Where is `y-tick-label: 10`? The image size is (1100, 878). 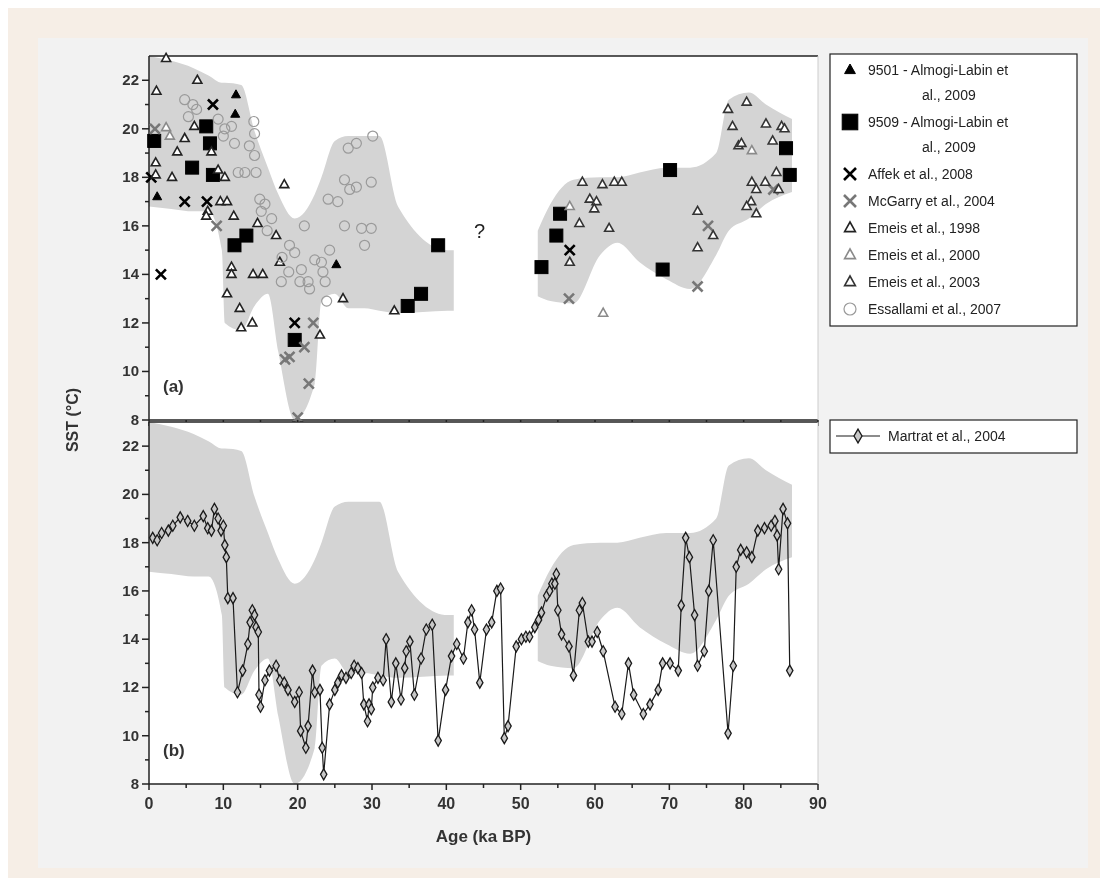
y-tick-label: 10 is located at coordinates (130, 735).